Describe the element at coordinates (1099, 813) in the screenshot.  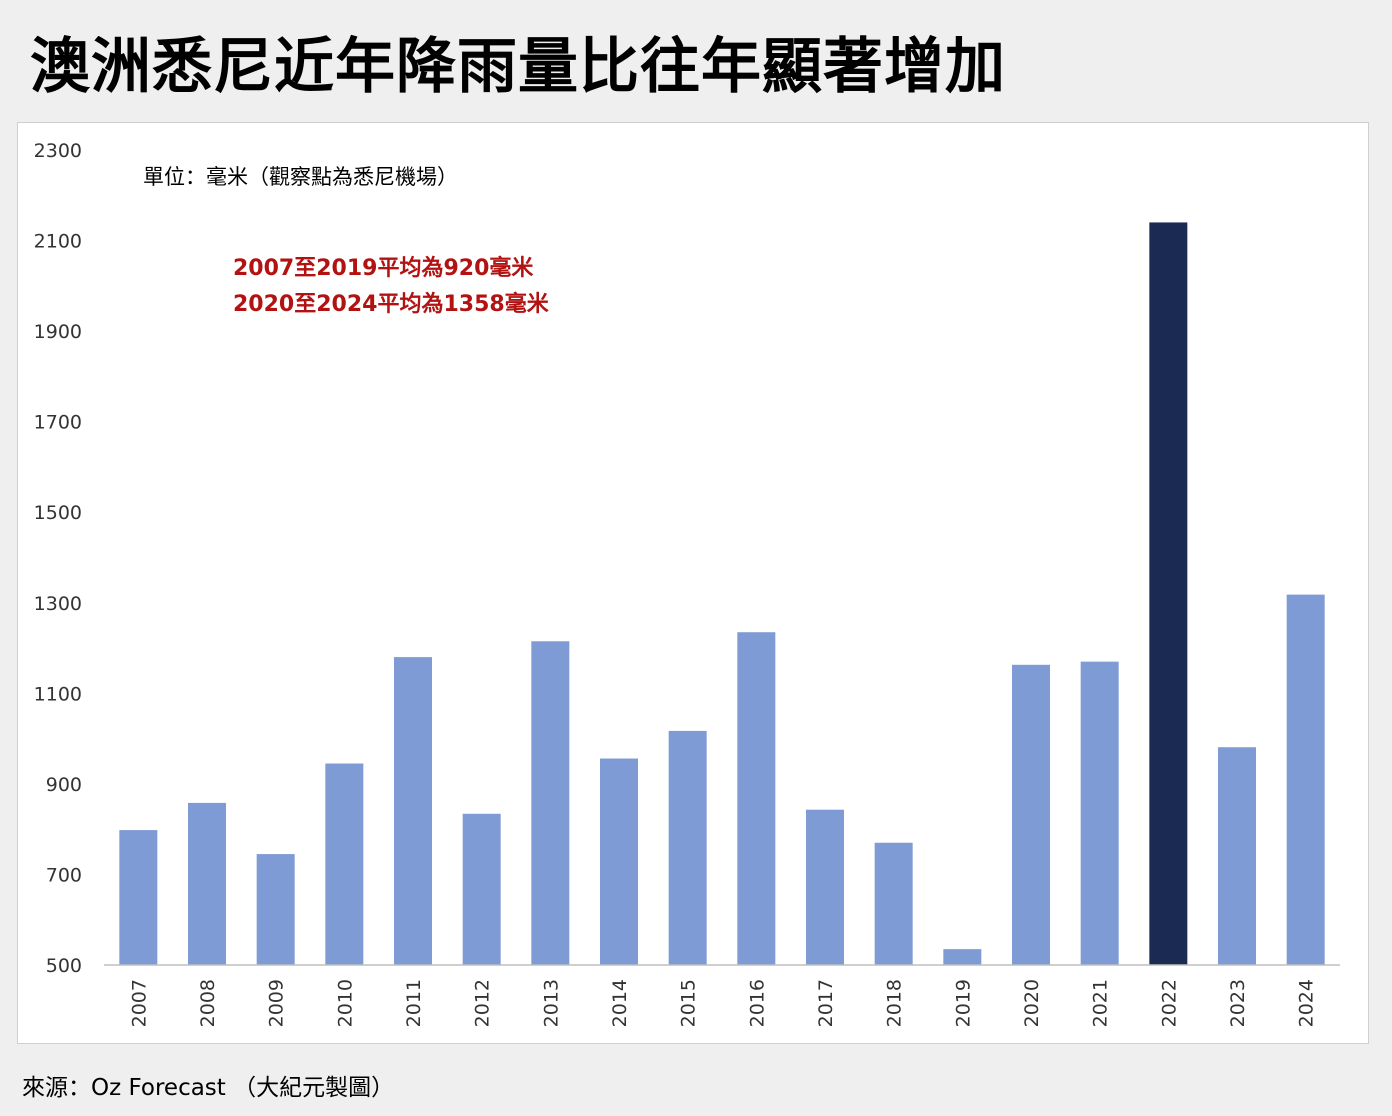
I see `bar-2021` at that location.